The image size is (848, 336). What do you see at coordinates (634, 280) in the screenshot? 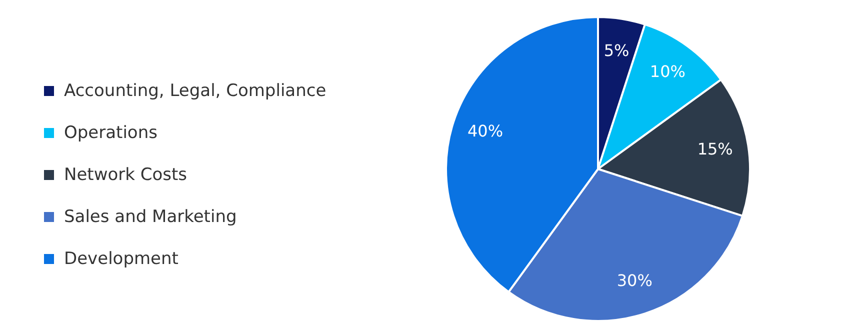
I see `data-label: 30%` at bounding box center [634, 280].